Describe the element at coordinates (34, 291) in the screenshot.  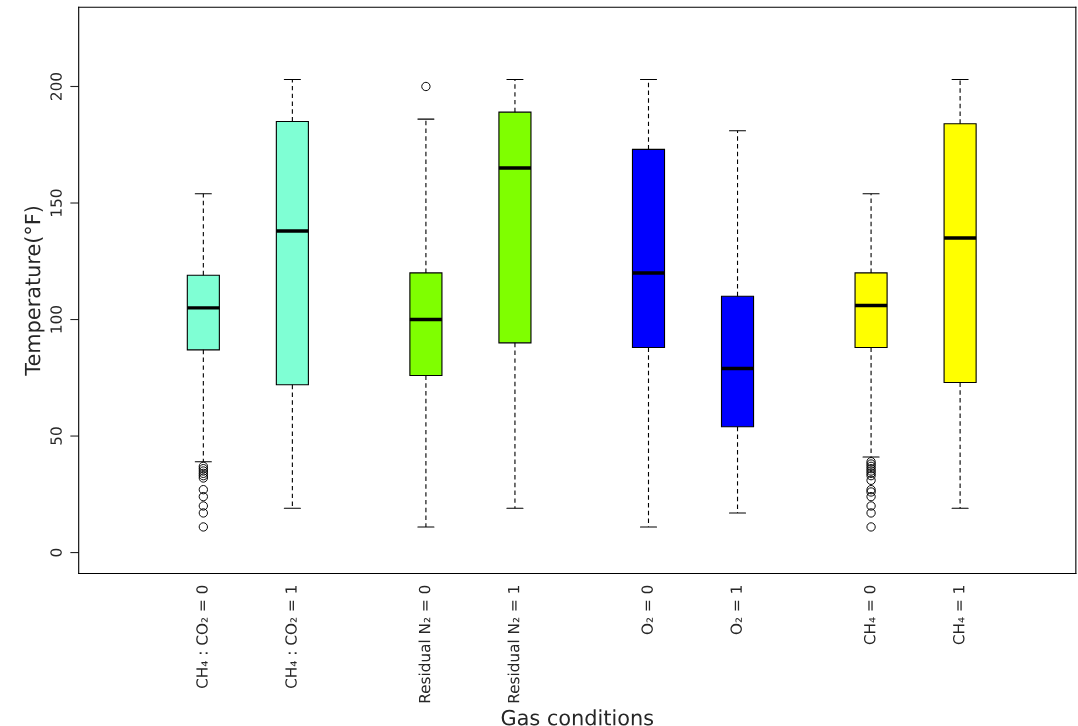
I see `y-axis-title: Temperature(°F)` at that location.